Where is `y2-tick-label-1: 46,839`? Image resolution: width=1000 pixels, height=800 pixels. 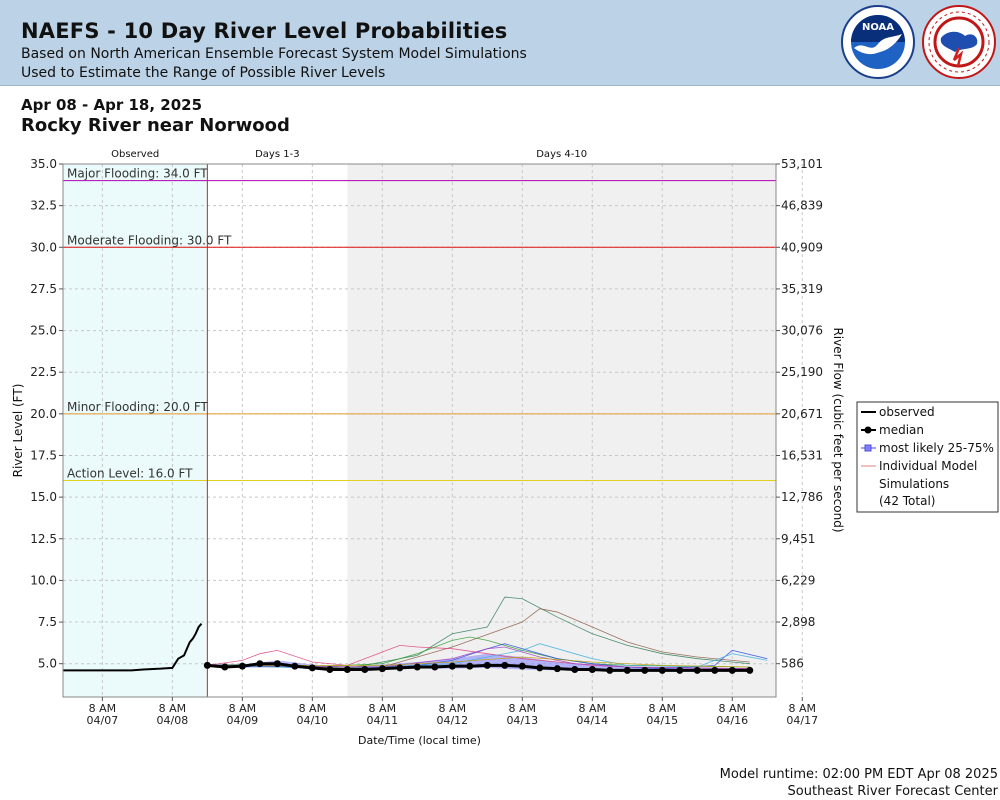
y2-tick-label-1: 46,839 is located at coordinates (802, 206).